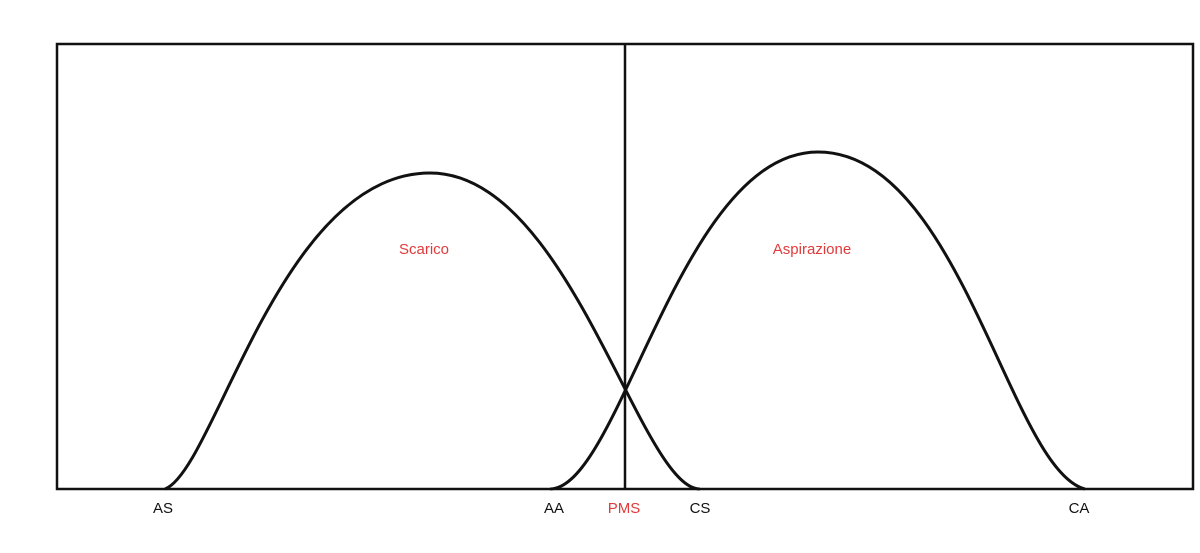  I want to click on exhaust-label: Scarico, so click(424, 249).